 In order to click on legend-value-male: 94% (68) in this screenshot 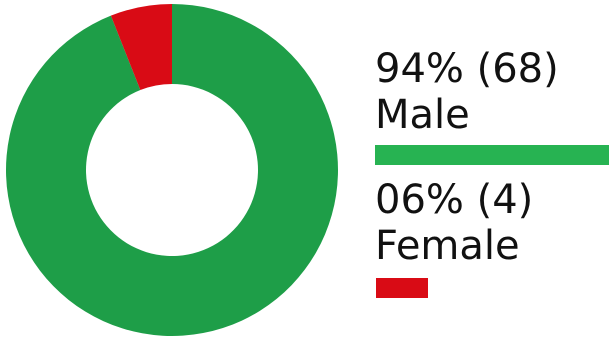, I will do `click(467, 69)`.